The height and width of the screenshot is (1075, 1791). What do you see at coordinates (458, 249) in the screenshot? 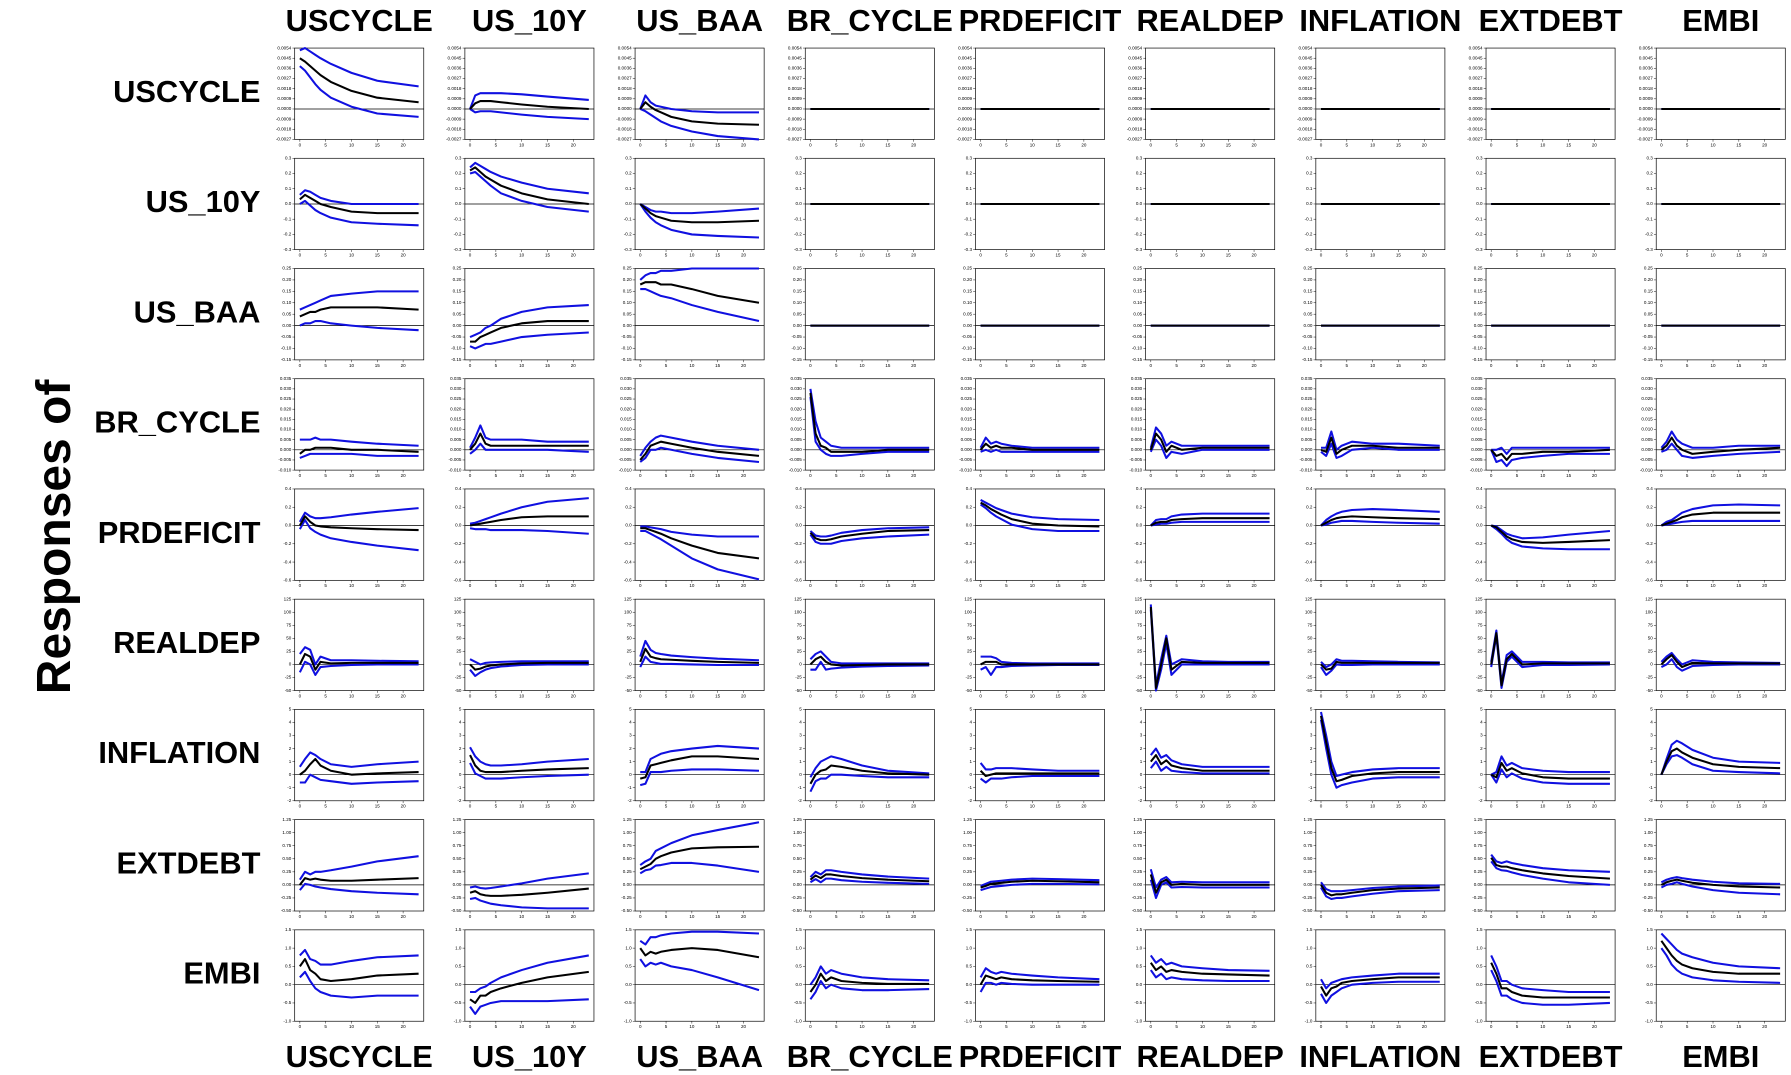
I see `y-tick-label: -0.3` at bounding box center [458, 249].